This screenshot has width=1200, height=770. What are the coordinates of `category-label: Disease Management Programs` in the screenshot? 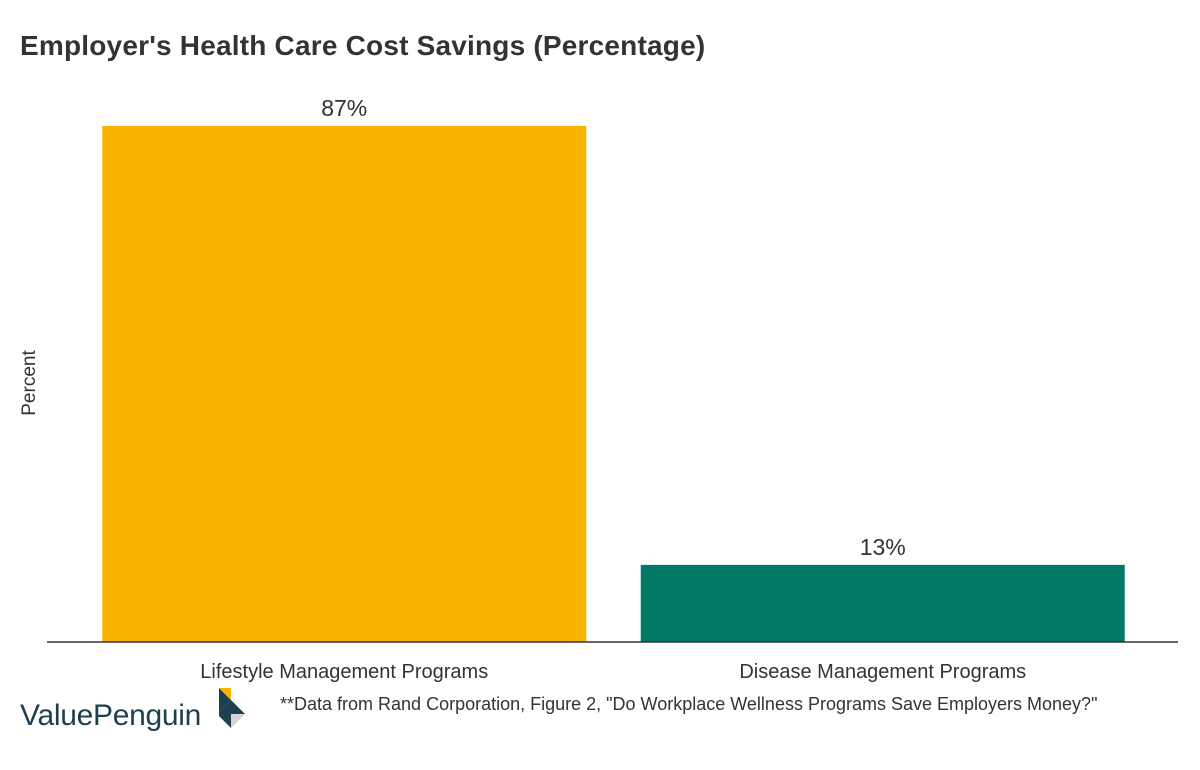 It's located at (882, 672).